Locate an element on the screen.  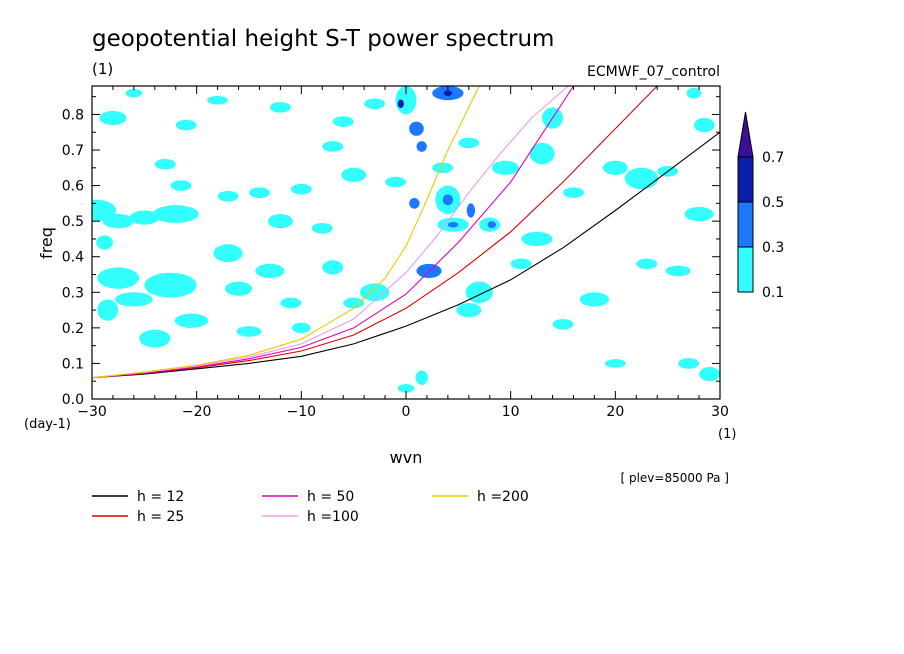
colorbar: 0.1 0.3 0.5 0.7 is located at coordinates (760, 206).